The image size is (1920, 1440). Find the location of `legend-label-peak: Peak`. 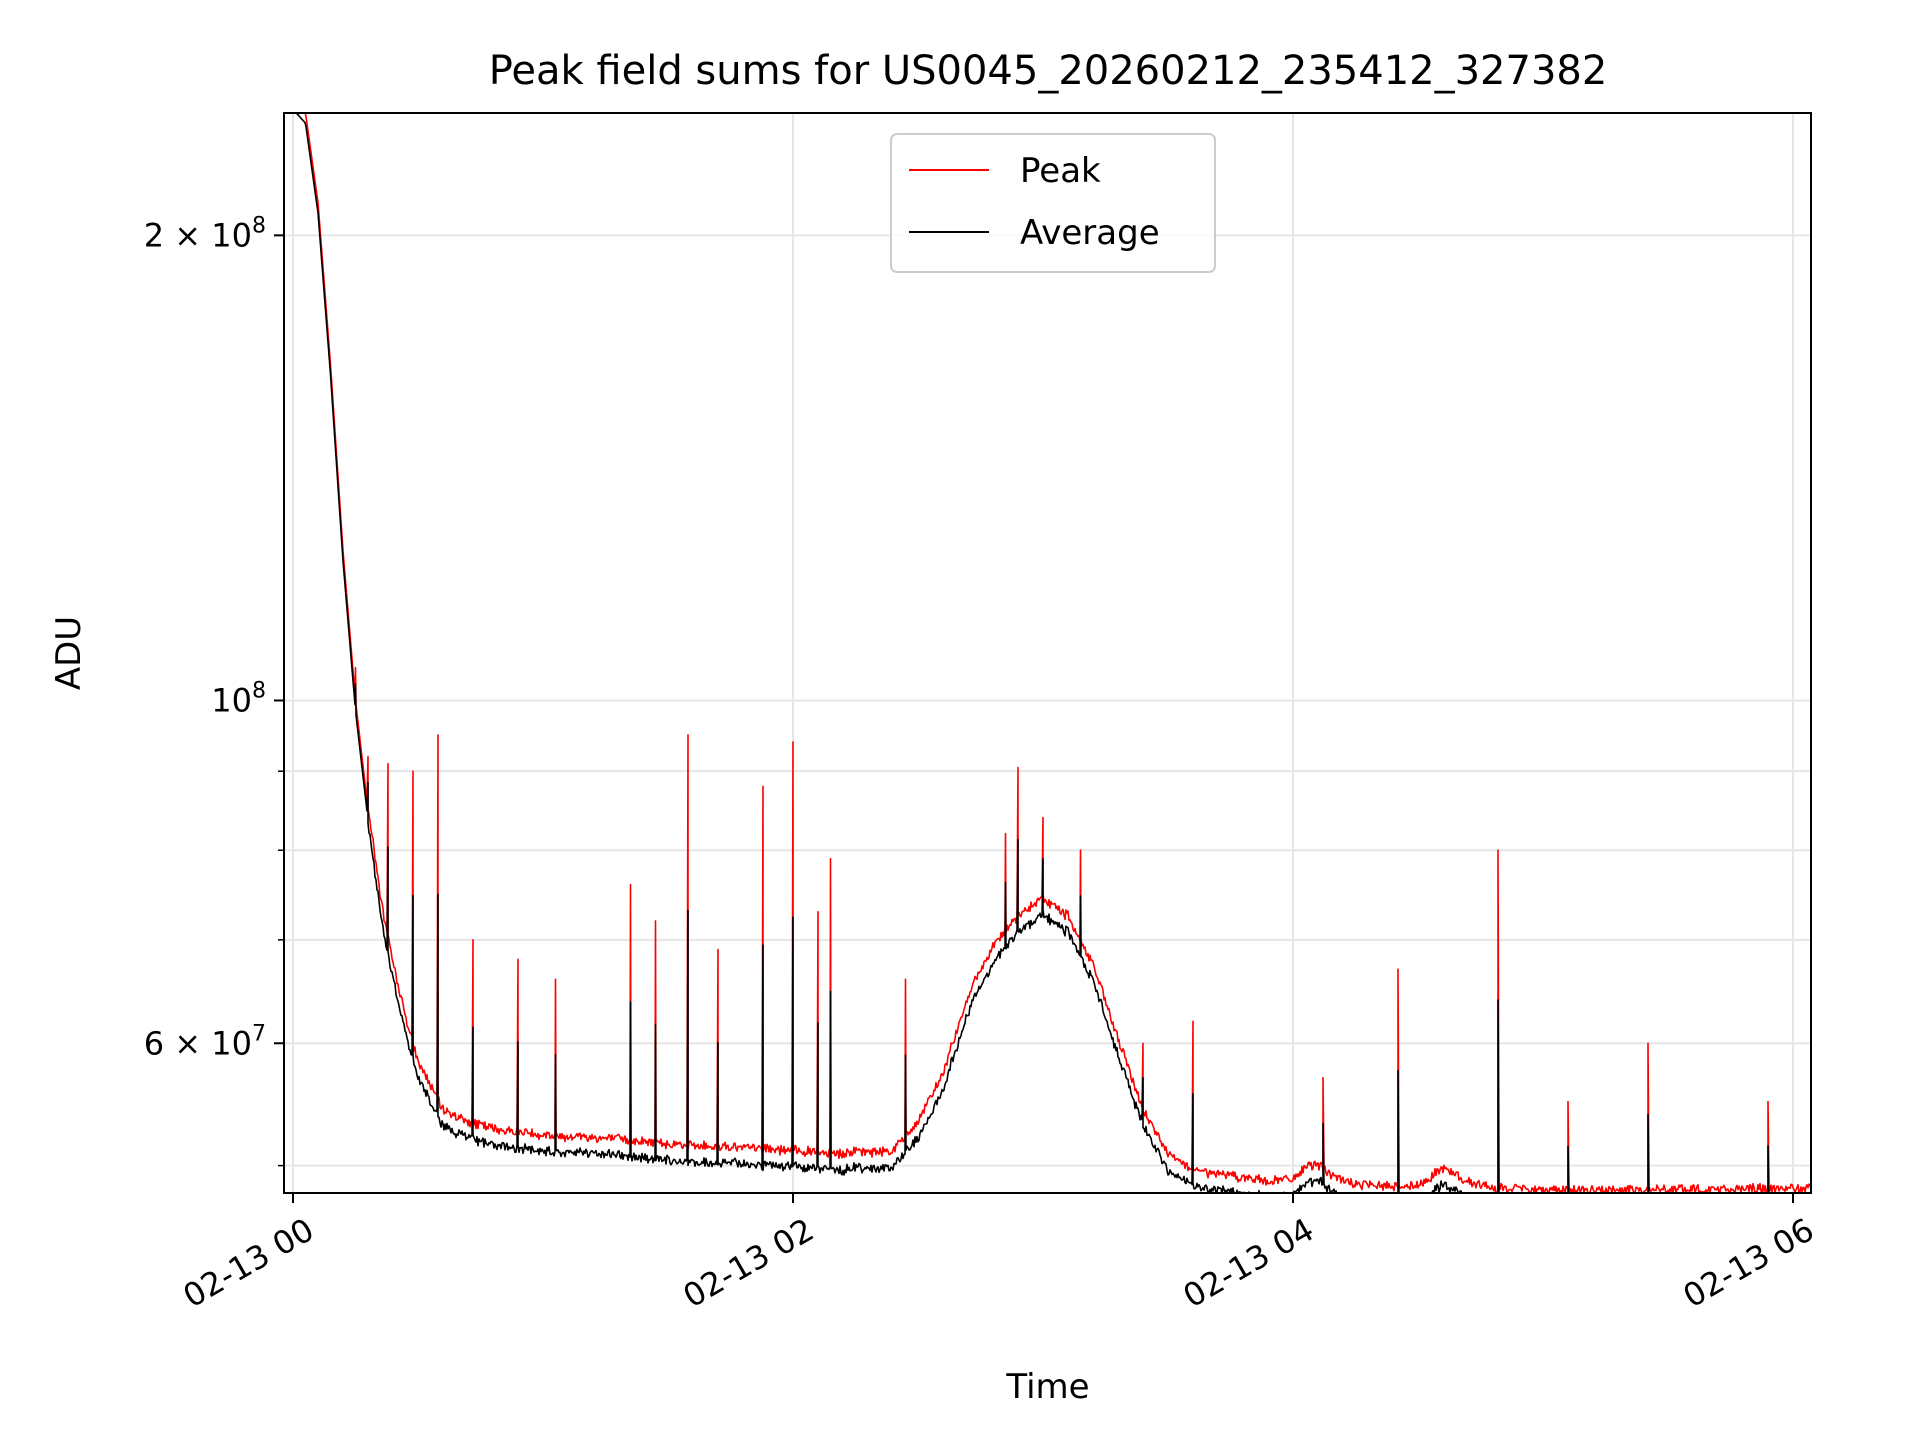

legend-label-peak: Peak is located at coordinates (1060, 171).